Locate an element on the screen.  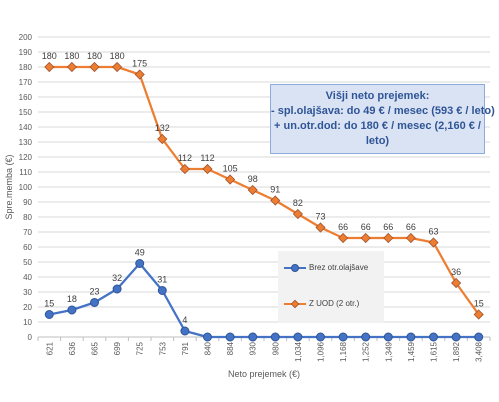
data-label: 73 is located at coordinates (320, 217).